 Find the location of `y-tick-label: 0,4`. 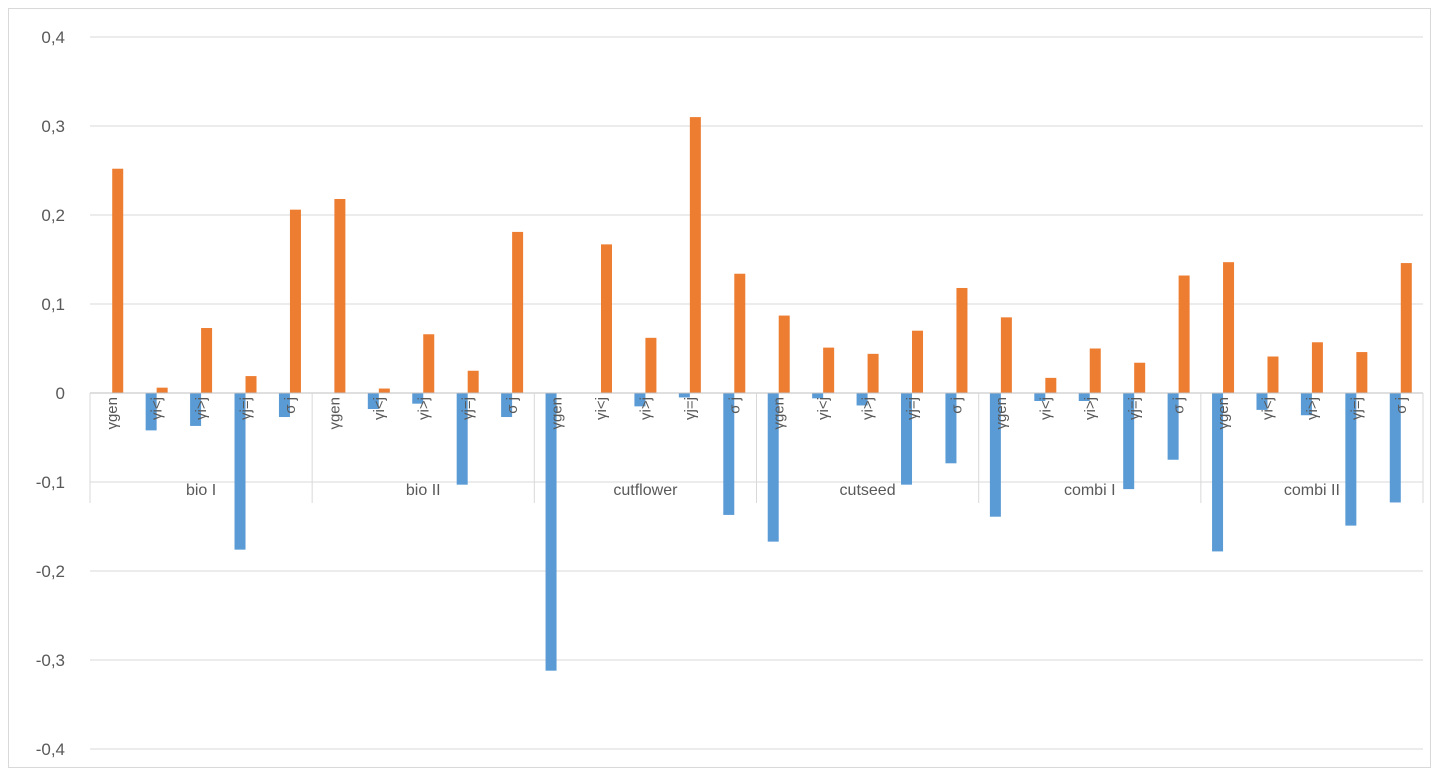

y-tick-label: 0,4 is located at coordinates (53, 37).